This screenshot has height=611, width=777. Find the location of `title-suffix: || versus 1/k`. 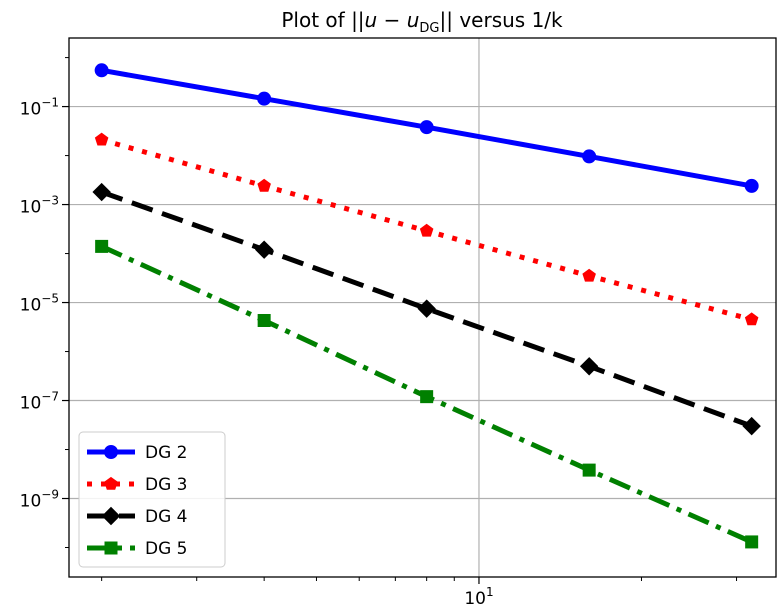

title-suffix: || versus 1/k is located at coordinates (502, 20).